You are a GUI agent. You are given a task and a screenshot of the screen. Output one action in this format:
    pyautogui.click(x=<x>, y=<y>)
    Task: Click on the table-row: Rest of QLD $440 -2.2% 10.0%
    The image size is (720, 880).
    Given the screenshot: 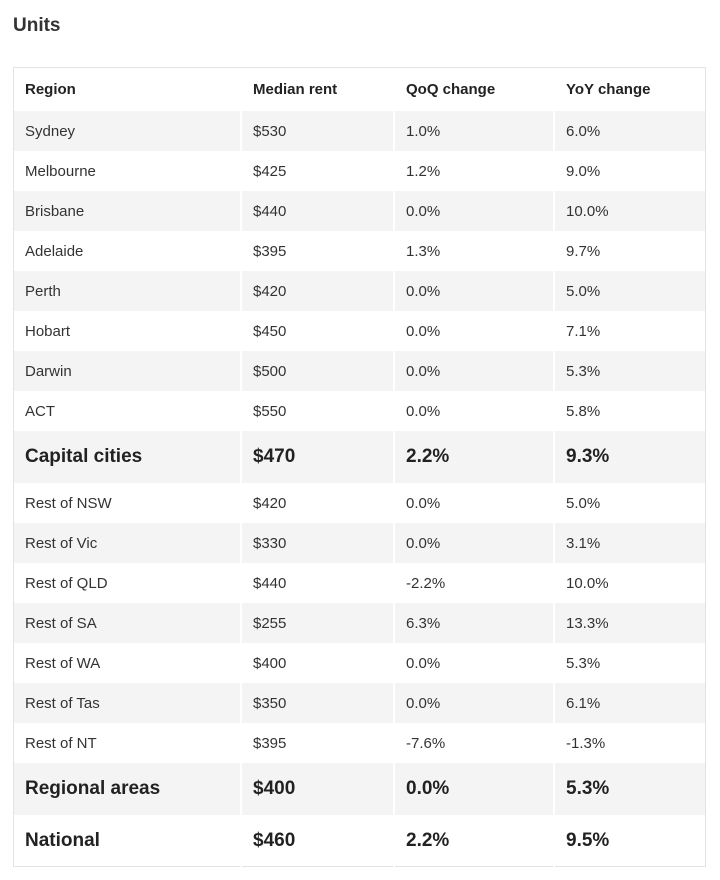 What is the action you would take?
    pyautogui.click(x=359, y=583)
    